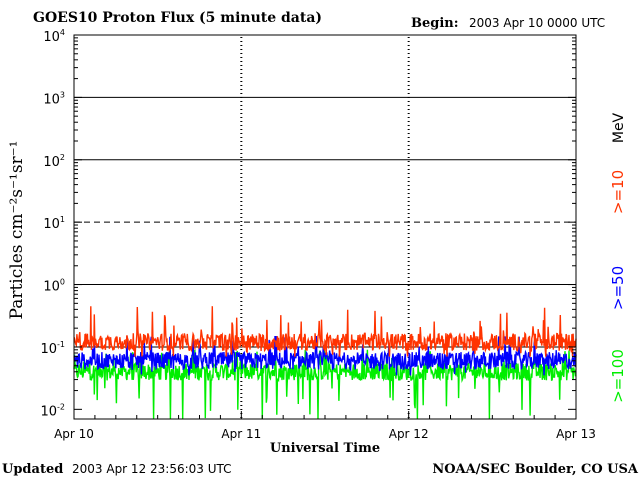 Image resolution: width=640 pixels, height=480 pixels. What do you see at coordinates (409, 434) in the screenshot?
I see `x-tick-label-2: Apr 12` at bounding box center [409, 434].